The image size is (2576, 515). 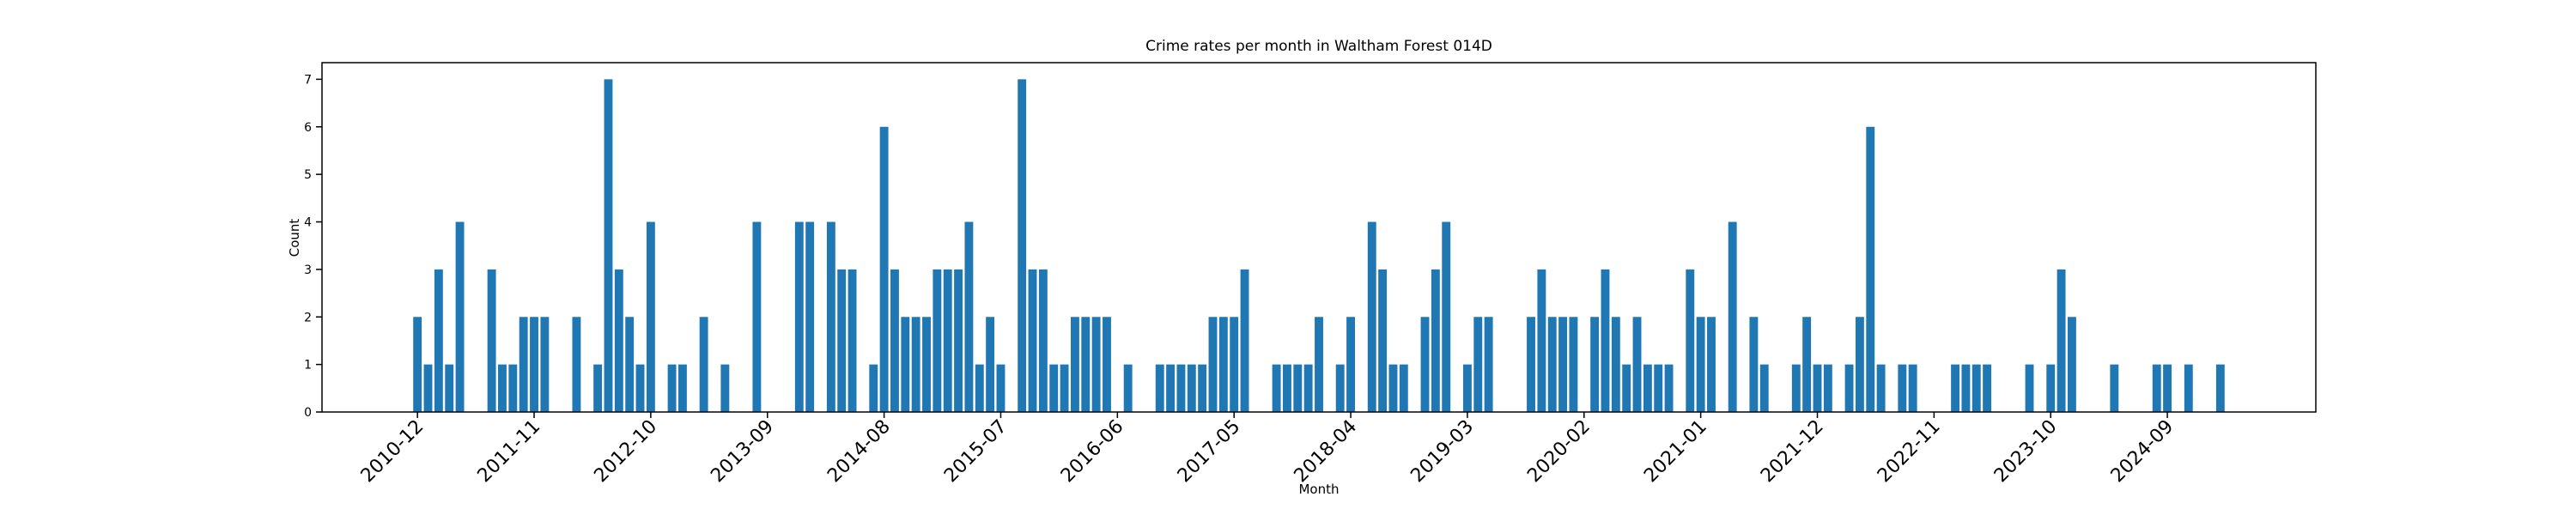 I want to click on x-tick-label: 2017-05, so click(x=1210, y=452).